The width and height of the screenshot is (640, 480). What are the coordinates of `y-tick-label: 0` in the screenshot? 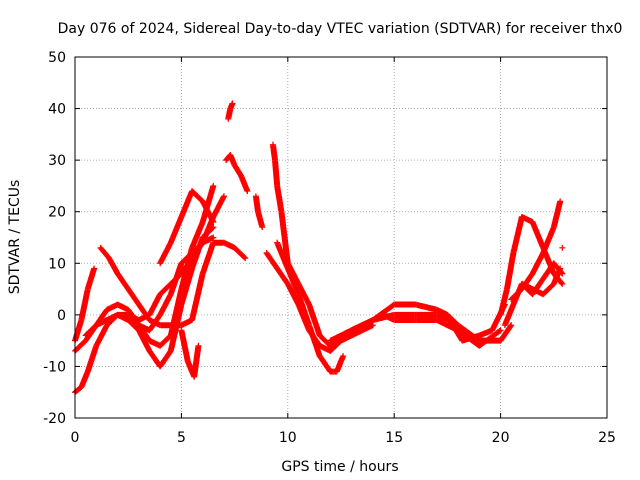 It's located at (61, 316).